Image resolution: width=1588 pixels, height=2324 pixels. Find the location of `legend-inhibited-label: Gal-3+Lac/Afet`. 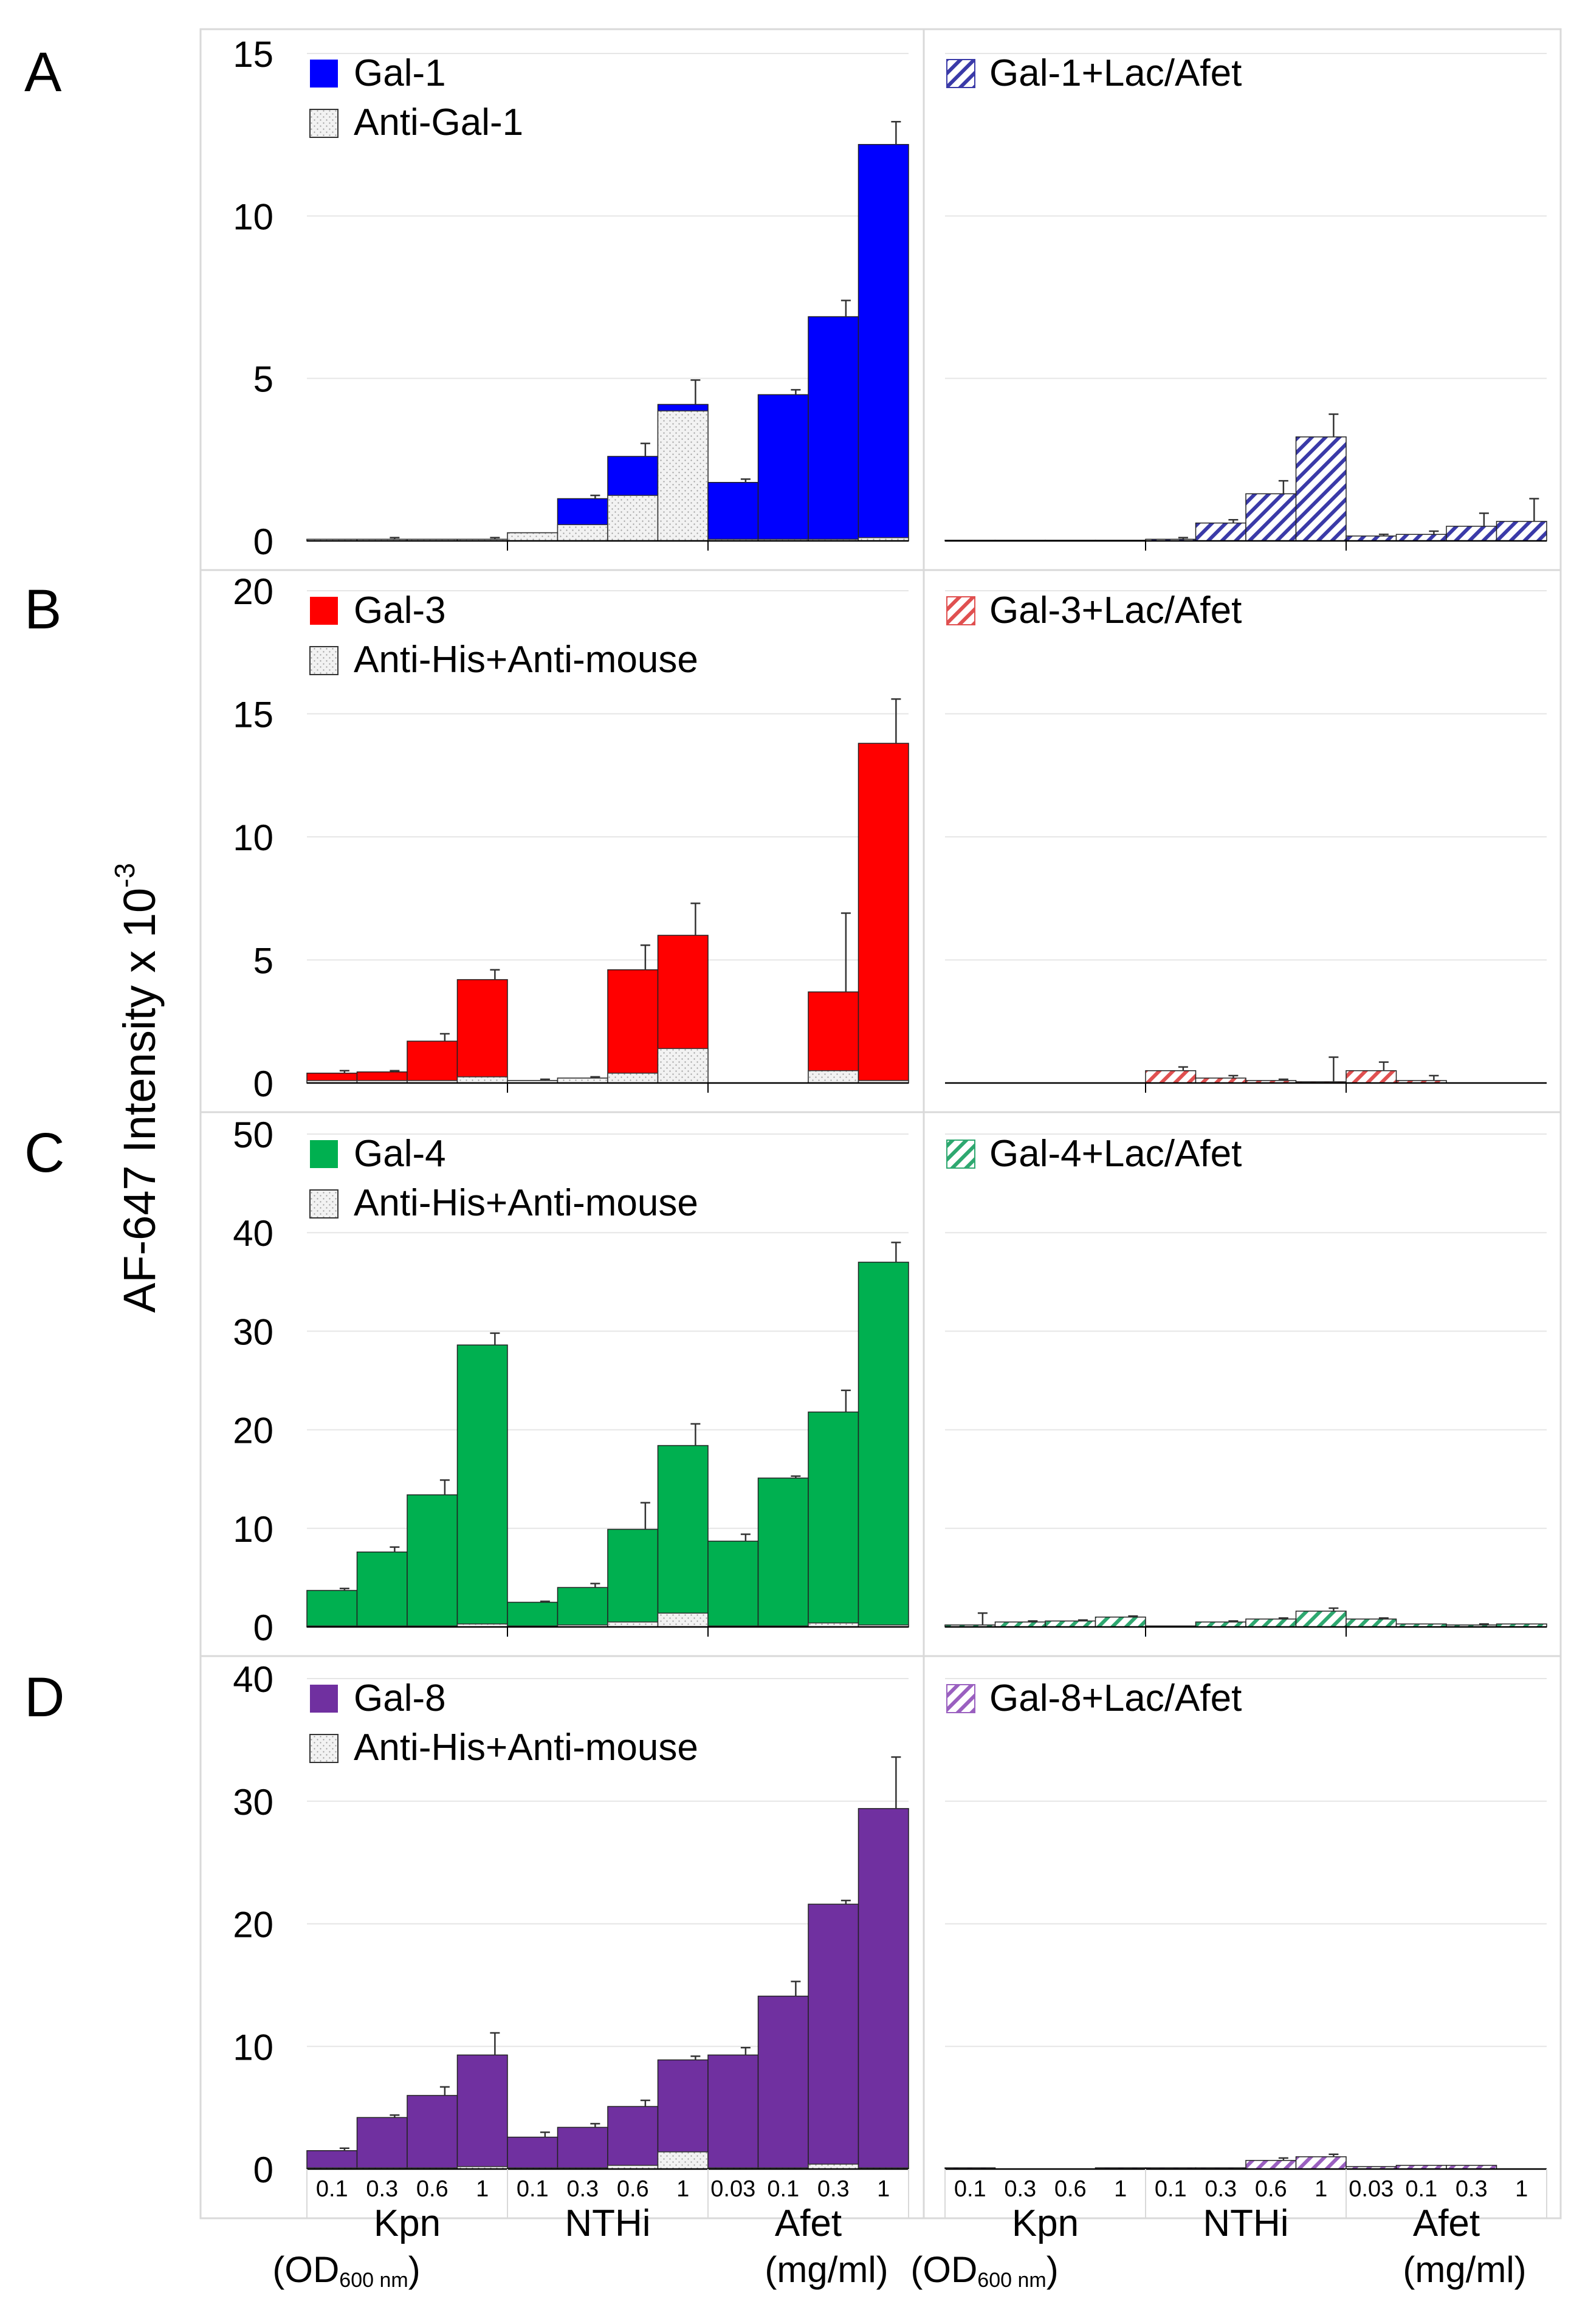

legend-inhibited-label: Gal-3+Lac/Afet is located at coordinates (1115, 610).